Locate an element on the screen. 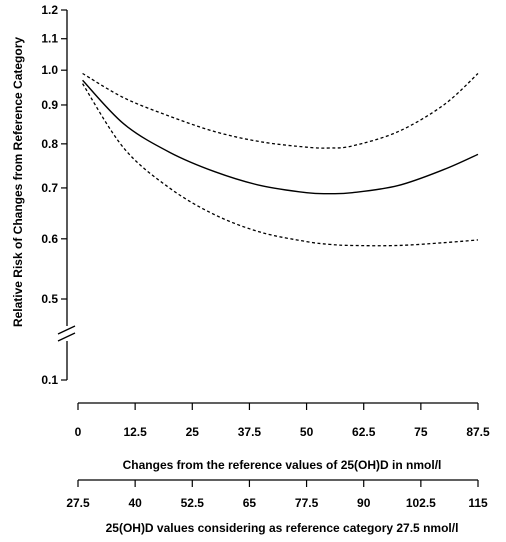 The image size is (506, 542). y-tick-label: 1.0 is located at coordinates (49, 70).